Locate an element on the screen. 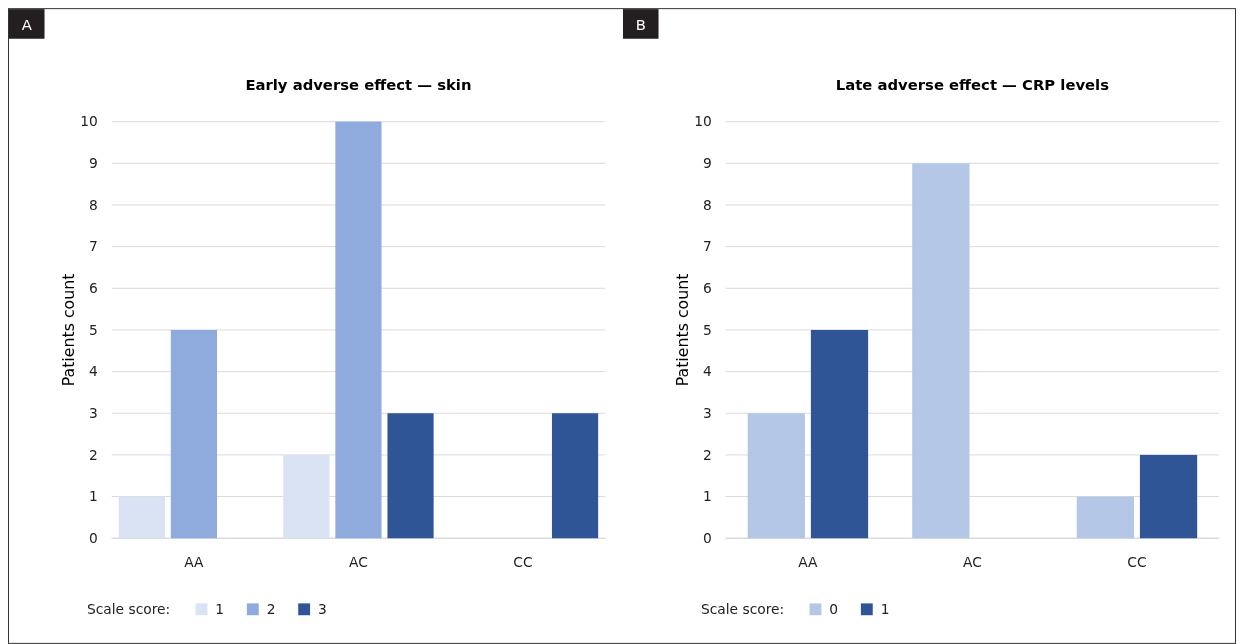 Image resolution: width=1244 pixels, height=644 pixels. legend-label: 2 is located at coordinates (271, 609).